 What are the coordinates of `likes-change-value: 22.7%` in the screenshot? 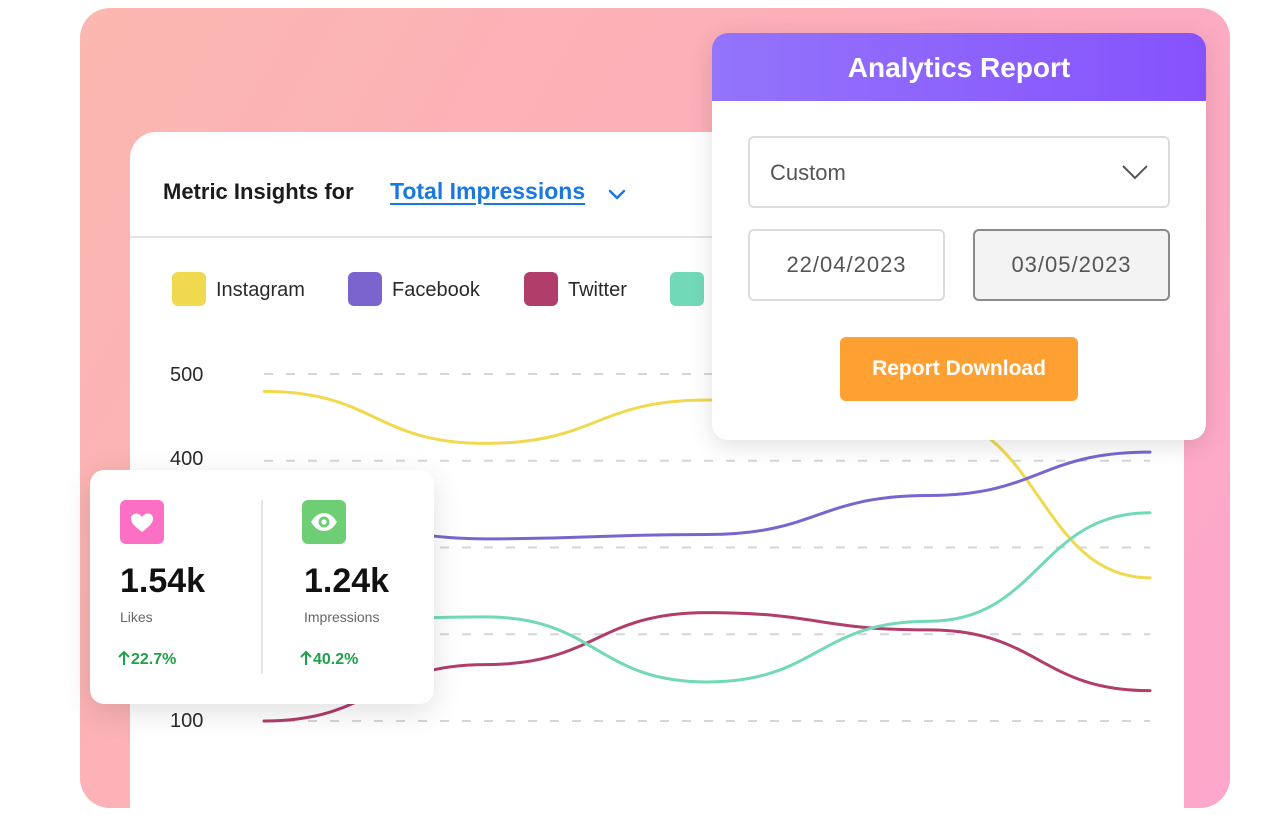 It's located at (154, 659).